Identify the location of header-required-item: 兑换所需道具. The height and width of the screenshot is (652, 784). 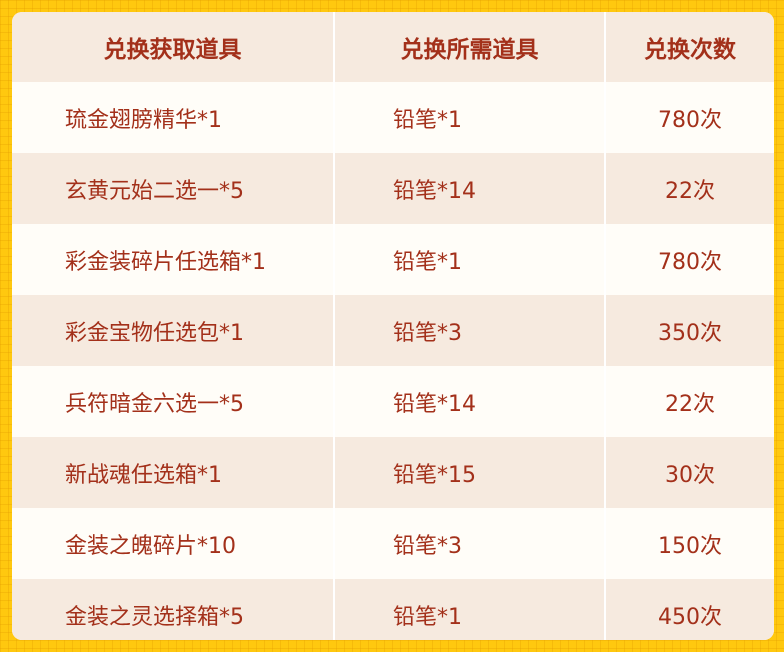
(470, 47).